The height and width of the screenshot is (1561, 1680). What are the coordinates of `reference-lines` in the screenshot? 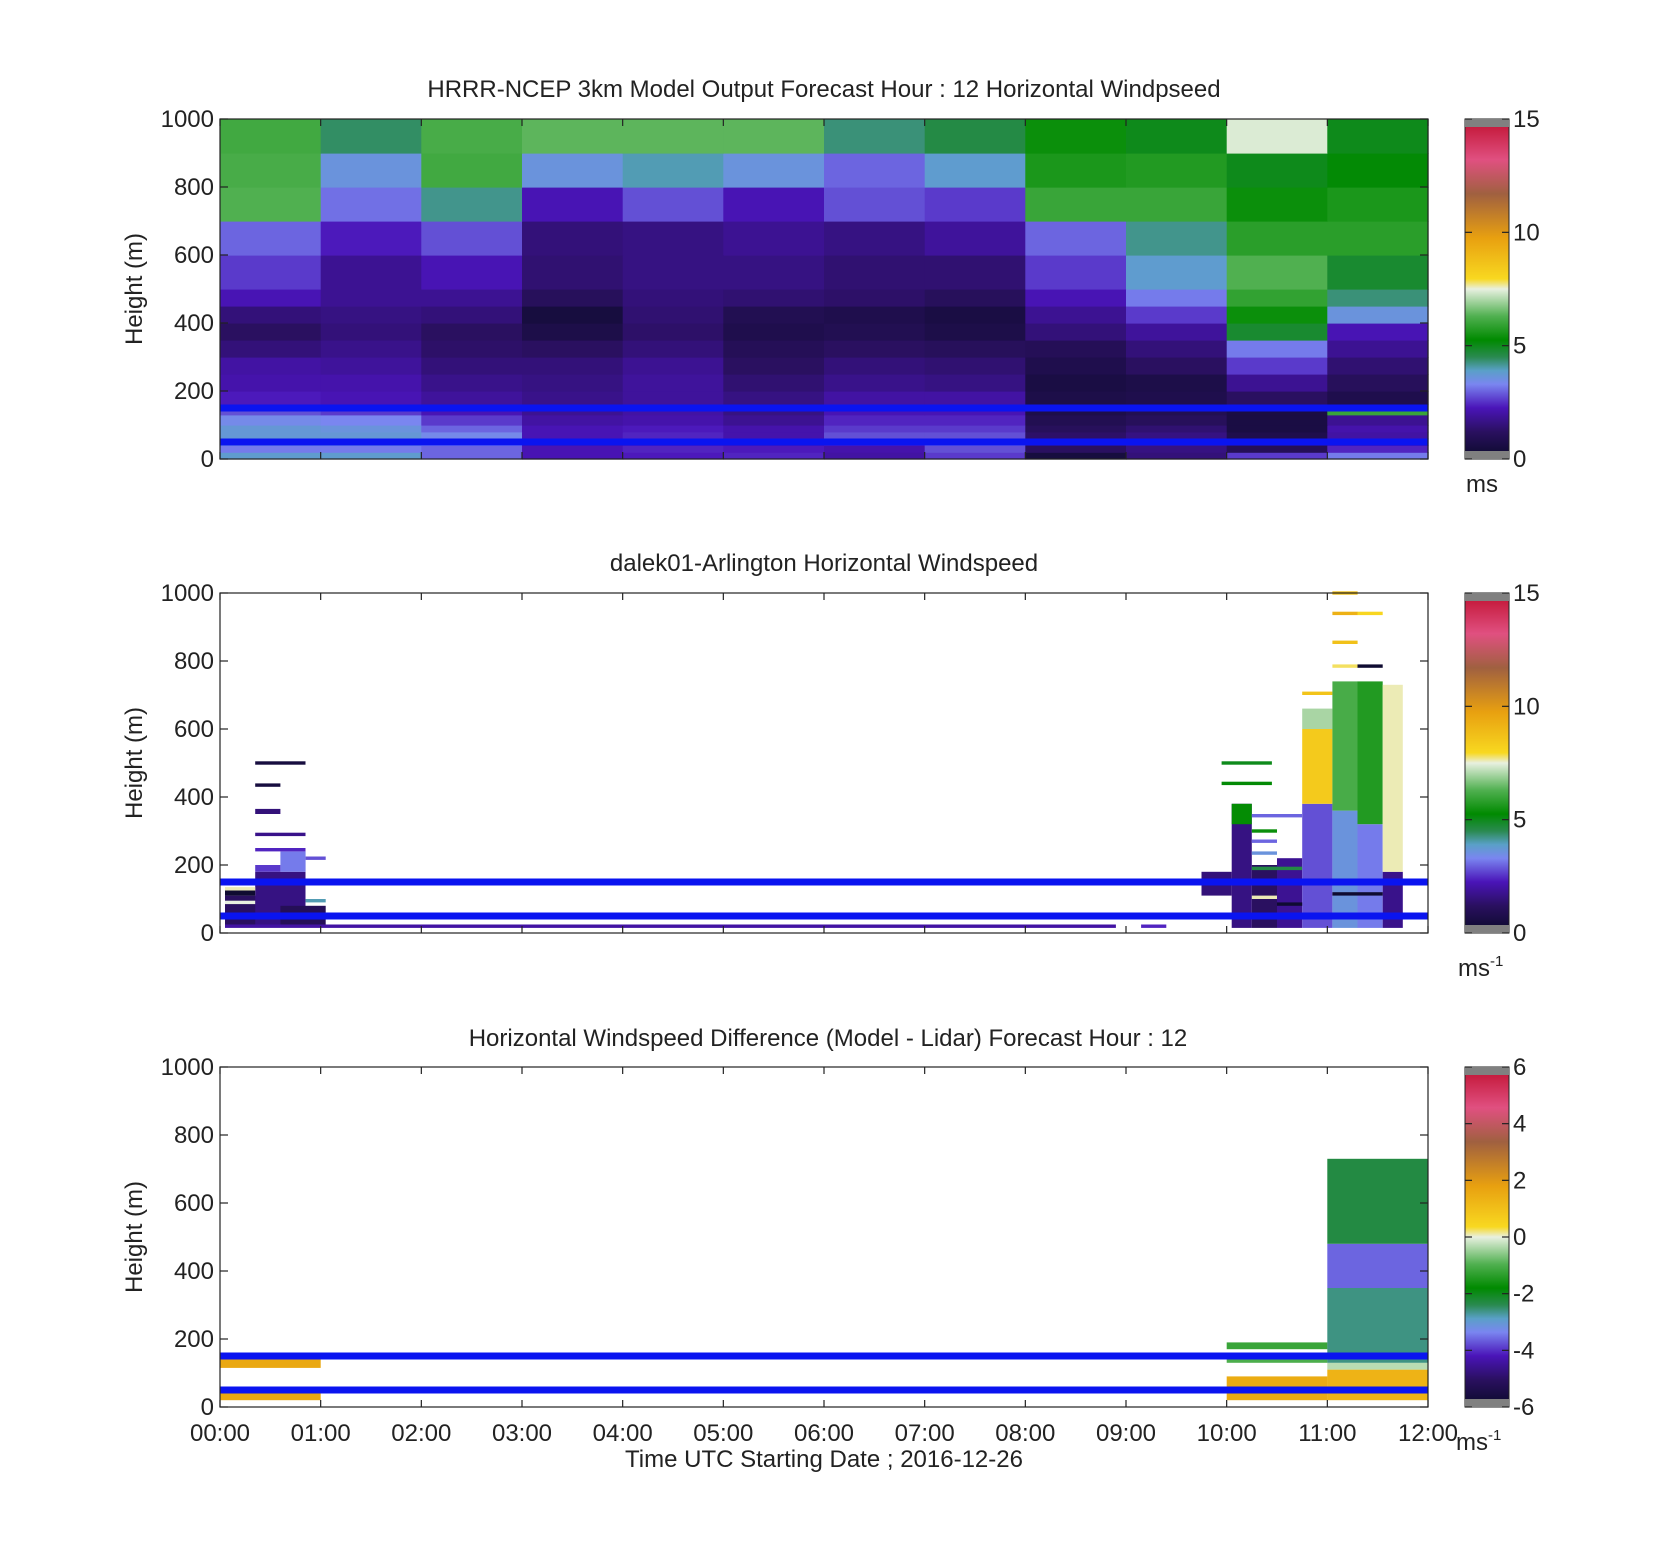 It's located at (824, 425).